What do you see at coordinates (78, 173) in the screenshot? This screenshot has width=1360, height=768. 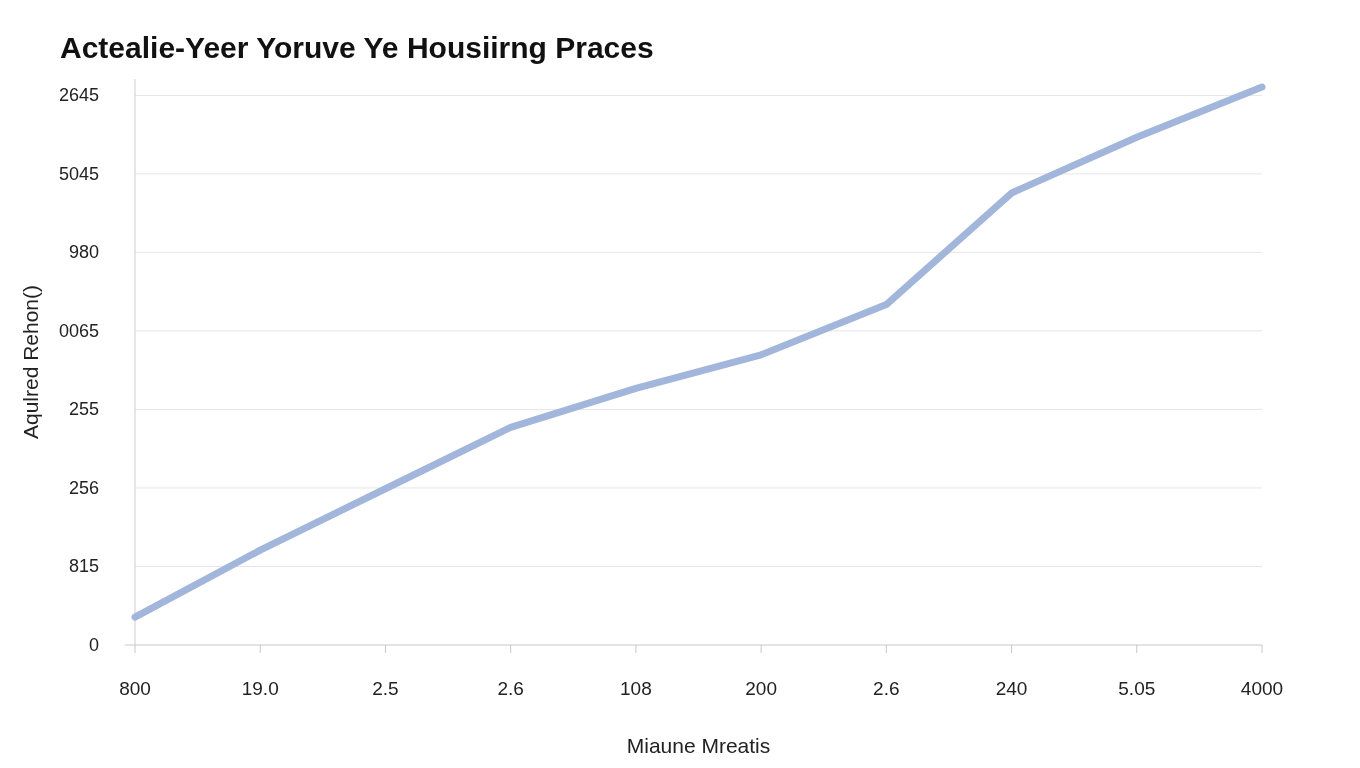 I see `text: 5045` at bounding box center [78, 173].